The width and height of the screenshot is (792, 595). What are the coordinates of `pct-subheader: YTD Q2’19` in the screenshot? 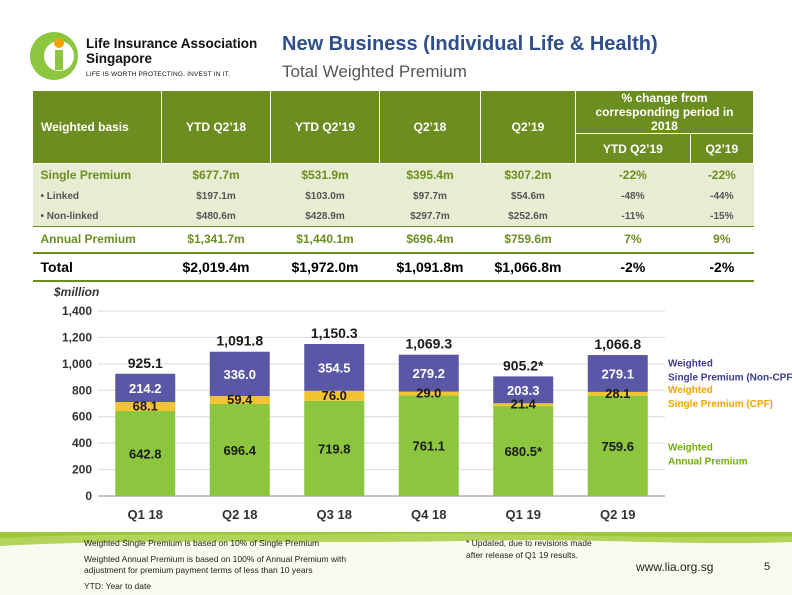 It's located at (633, 148).